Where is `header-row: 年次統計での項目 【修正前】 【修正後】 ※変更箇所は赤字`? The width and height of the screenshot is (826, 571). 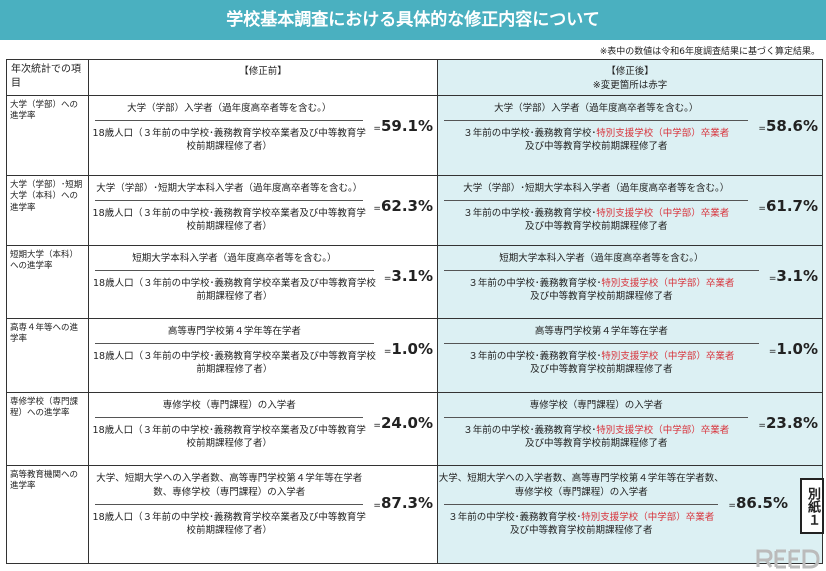 header-row: 年次統計での項目 【修正前】 【修正後】 ※変更箇所は赤字 is located at coordinates (414, 77).